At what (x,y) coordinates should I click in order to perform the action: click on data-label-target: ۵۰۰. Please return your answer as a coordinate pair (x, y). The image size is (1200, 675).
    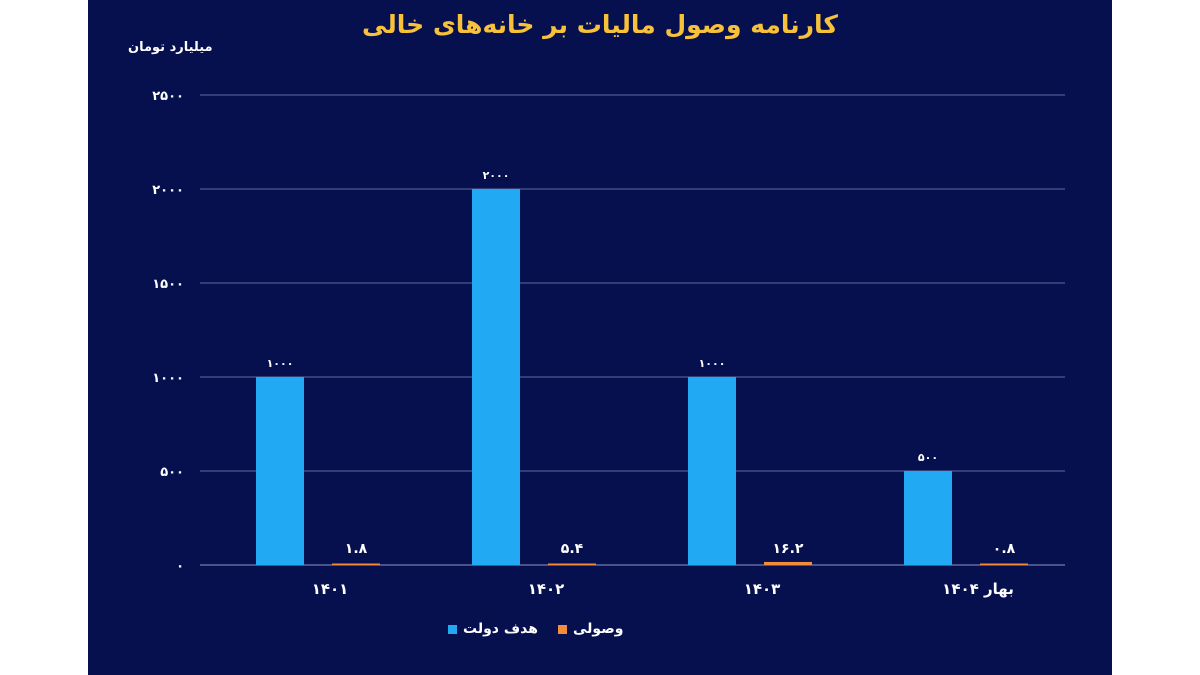
    Looking at the image, I should click on (928, 457).